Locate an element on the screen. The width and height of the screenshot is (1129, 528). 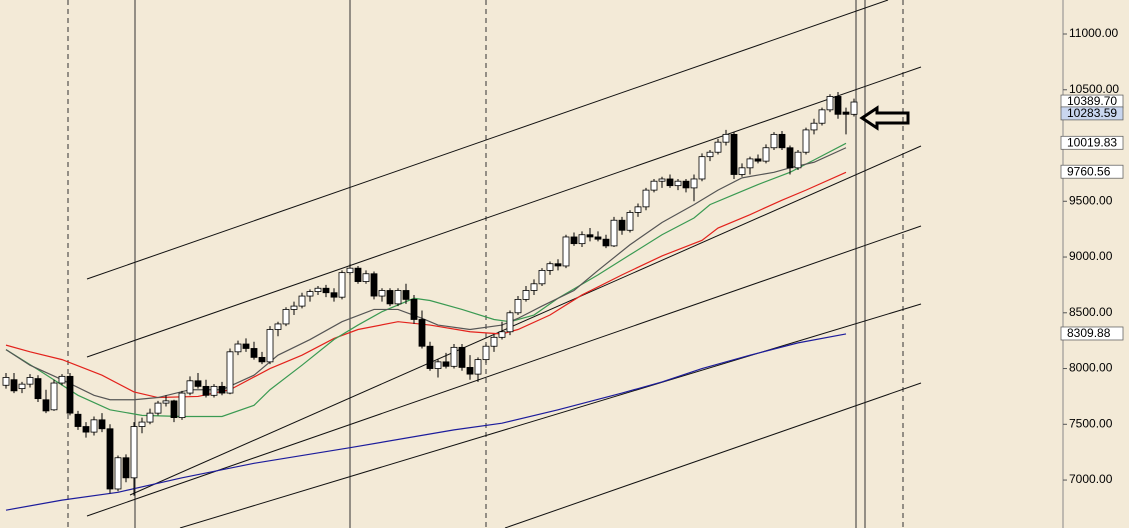
y-tick-label: 7500.00 is located at coordinates (1091, 423).